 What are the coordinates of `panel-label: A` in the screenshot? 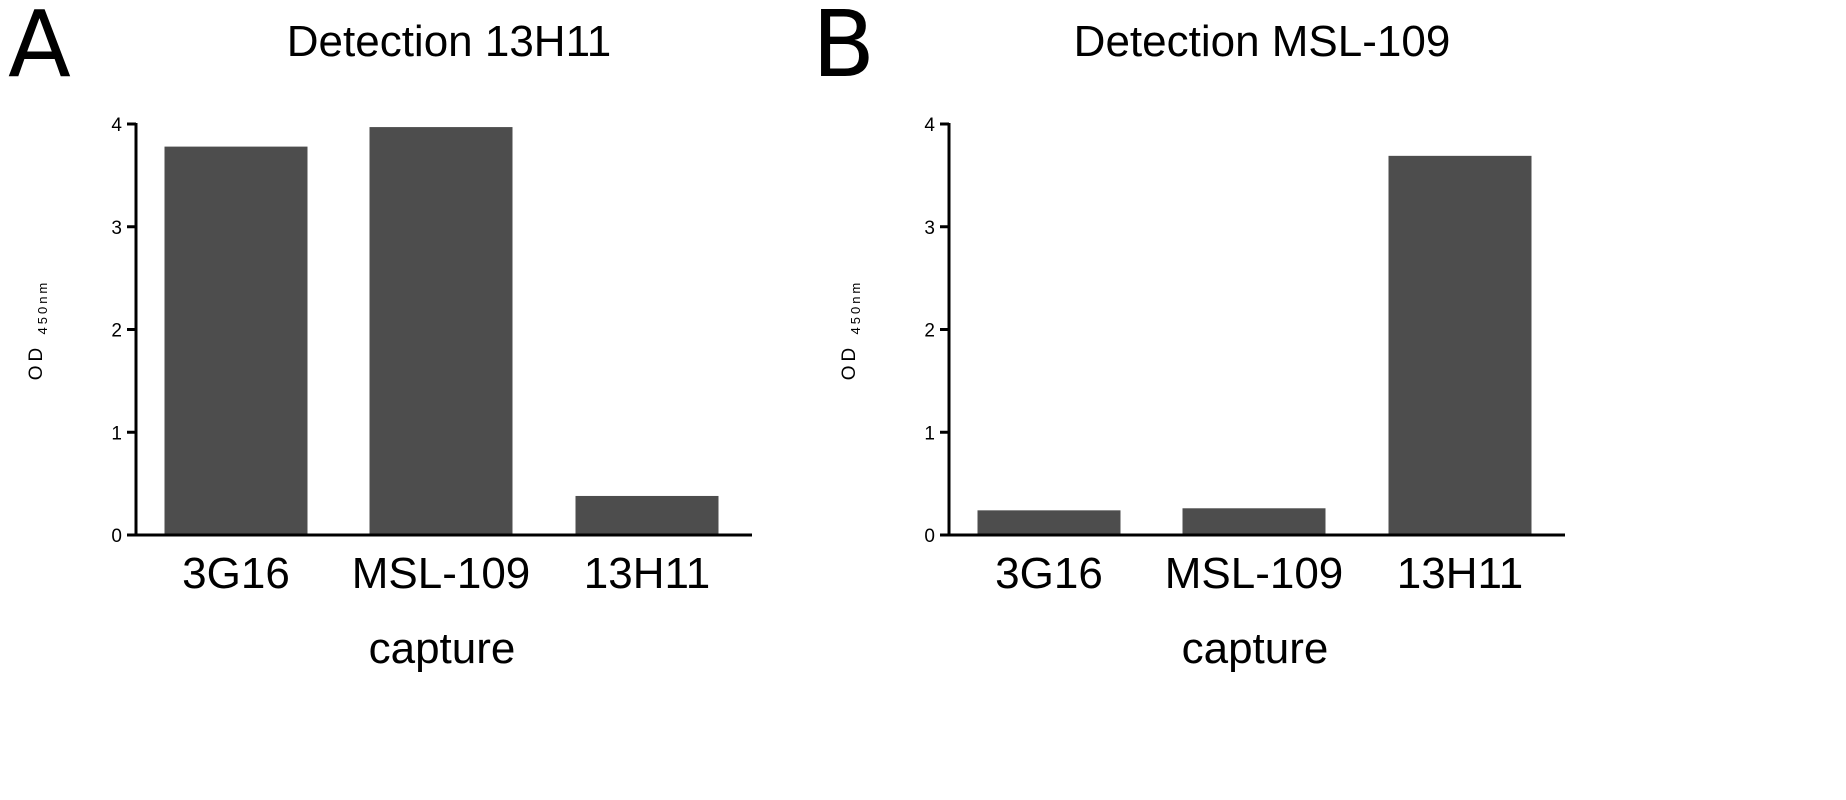 It's located at (39, 49).